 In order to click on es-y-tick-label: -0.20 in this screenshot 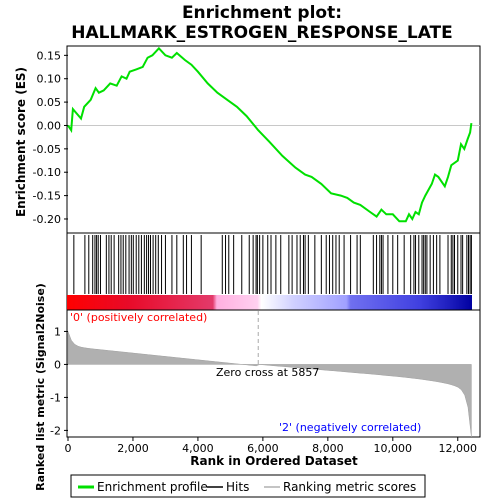, I will do `click(47, 219)`.